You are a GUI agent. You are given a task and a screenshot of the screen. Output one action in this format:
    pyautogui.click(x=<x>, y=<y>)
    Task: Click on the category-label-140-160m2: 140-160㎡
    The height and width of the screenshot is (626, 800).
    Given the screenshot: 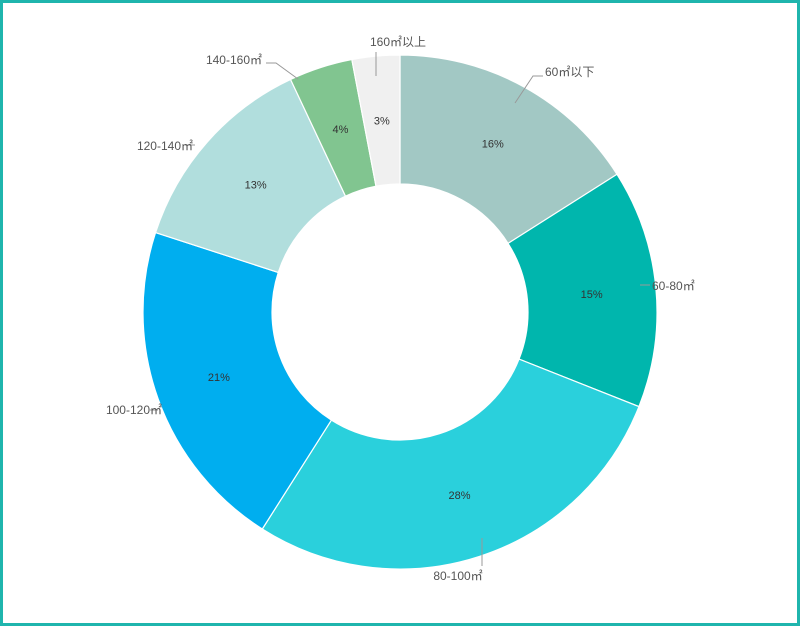 What is the action you would take?
    pyautogui.click(x=234, y=60)
    